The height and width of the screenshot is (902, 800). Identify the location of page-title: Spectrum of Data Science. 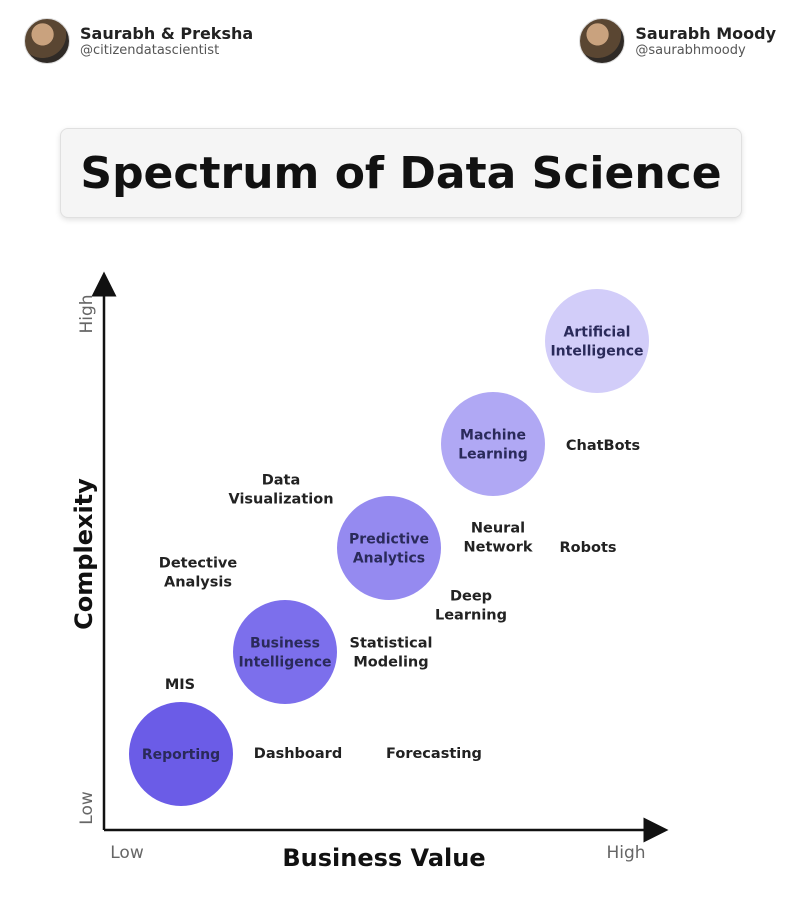
(401, 173).